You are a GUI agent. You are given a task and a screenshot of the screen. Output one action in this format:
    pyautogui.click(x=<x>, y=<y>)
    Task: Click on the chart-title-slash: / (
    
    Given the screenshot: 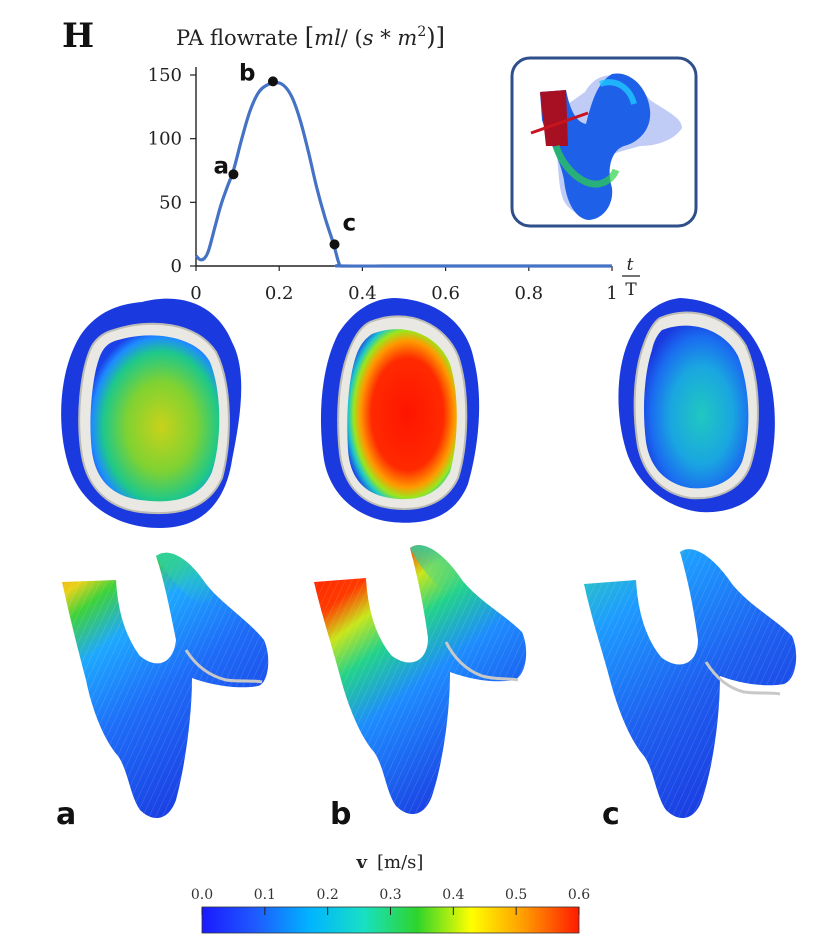 What is the action you would take?
    pyautogui.click(x=352, y=38)
    